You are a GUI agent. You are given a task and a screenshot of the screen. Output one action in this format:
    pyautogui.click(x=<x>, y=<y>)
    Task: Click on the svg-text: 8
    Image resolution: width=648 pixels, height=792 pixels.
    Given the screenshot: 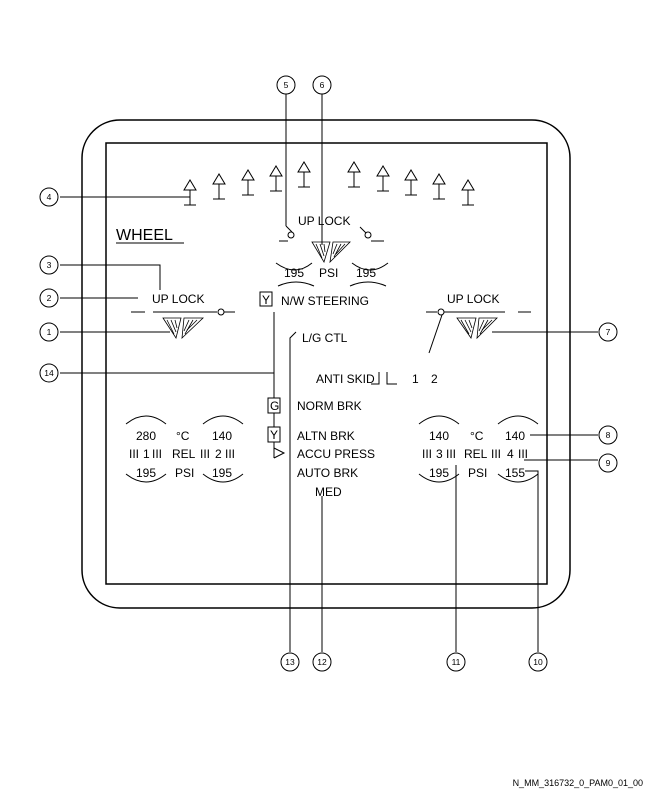 What is the action you would take?
    pyautogui.click(x=608, y=435)
    